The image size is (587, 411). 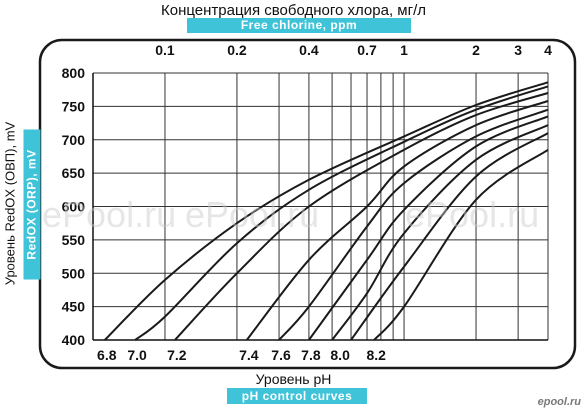 I want to click on y-tick-label: 550, so click(x=74, y=240).